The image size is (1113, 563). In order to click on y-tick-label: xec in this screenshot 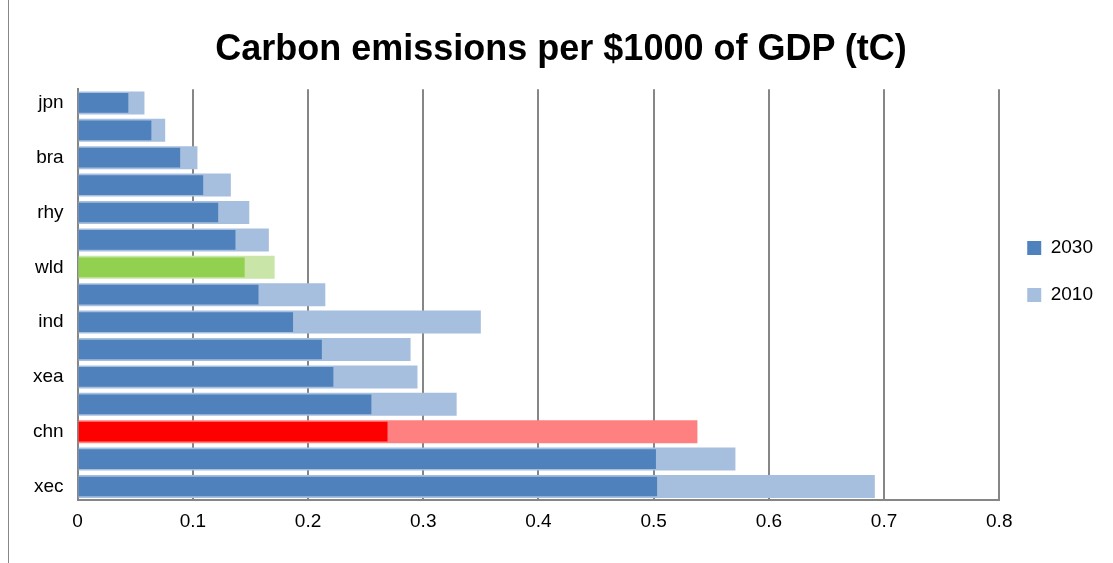, I will do `click(49, 485)`.